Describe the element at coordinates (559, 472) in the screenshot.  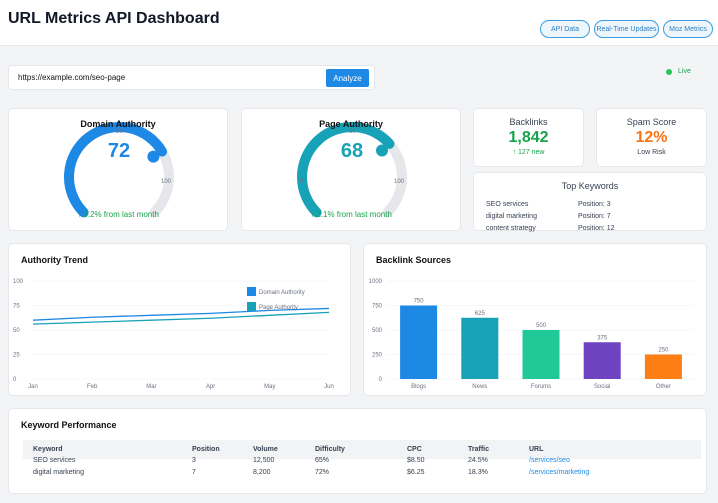
I see `cell-url-link: /services/marketing` at that location.